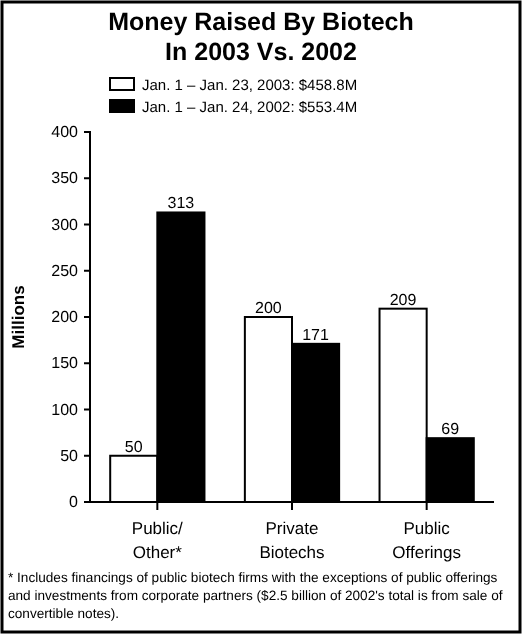 The image size is (522, 634). Describe the element at coordinates (65, 270) in the screenshot. I see `y-tick-label: 250` at that location.